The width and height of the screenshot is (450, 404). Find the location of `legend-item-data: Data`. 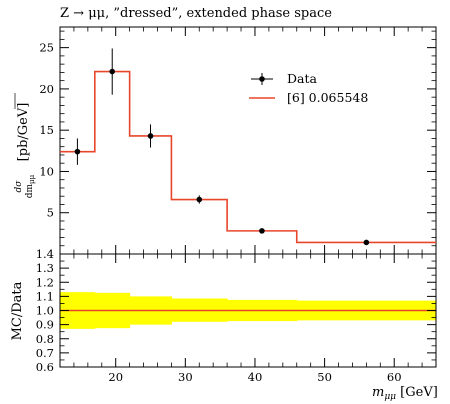

legend-item-data: Data is located at coordinates (284, 78).